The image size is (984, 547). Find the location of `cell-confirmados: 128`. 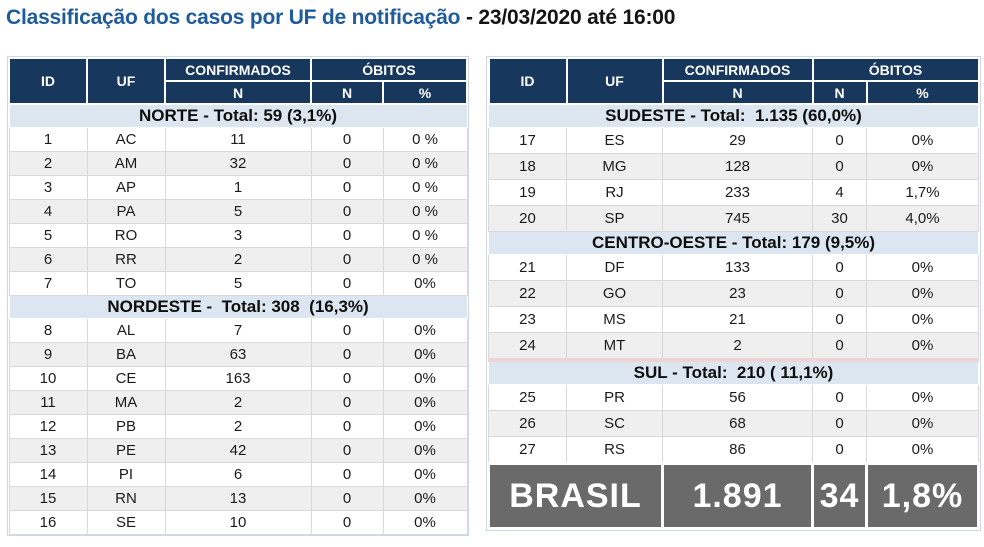

cell-confirmados: 128 is located at coordinates (737, 166).